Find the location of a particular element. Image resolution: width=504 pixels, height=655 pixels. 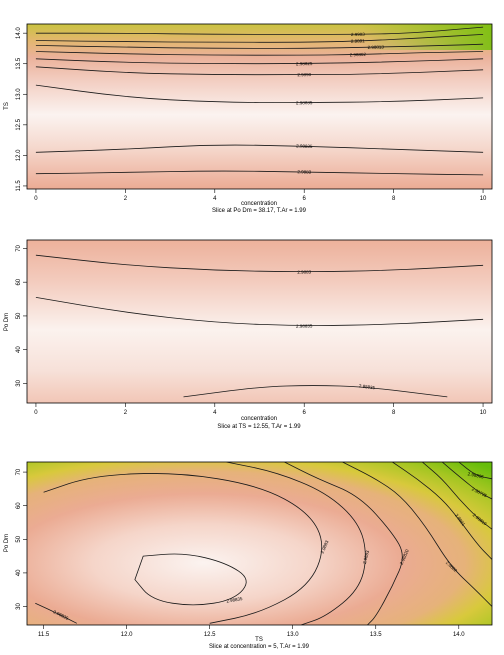

contour-label: 2.98813 is located at coordinates (376, 46).